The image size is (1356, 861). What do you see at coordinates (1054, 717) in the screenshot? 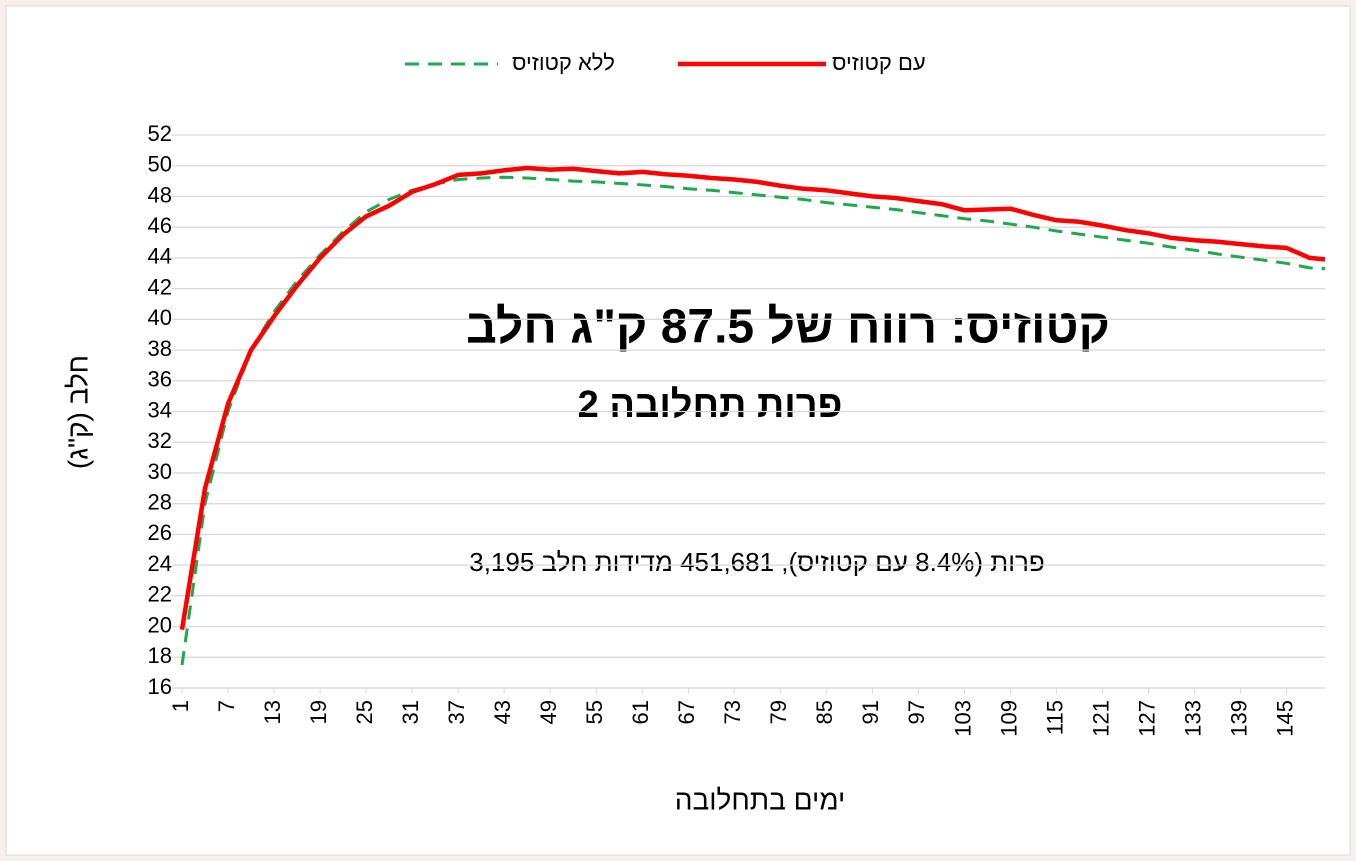
I see `x-tick-label: 115` at bounding box center [1054, 717].